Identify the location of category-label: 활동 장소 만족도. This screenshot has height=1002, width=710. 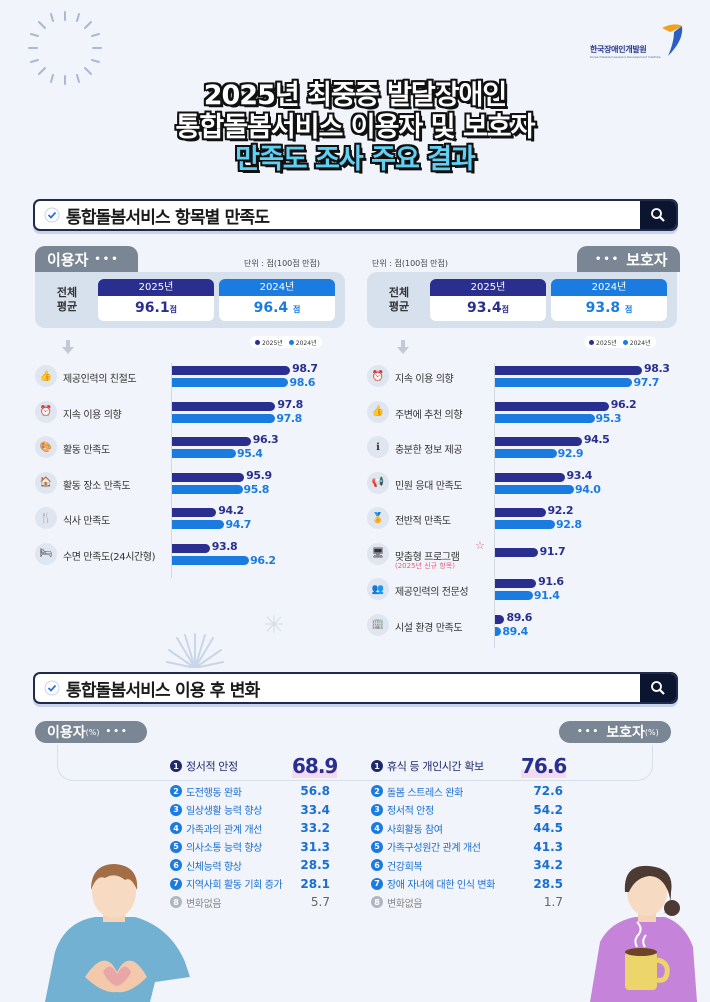
(97, 486).